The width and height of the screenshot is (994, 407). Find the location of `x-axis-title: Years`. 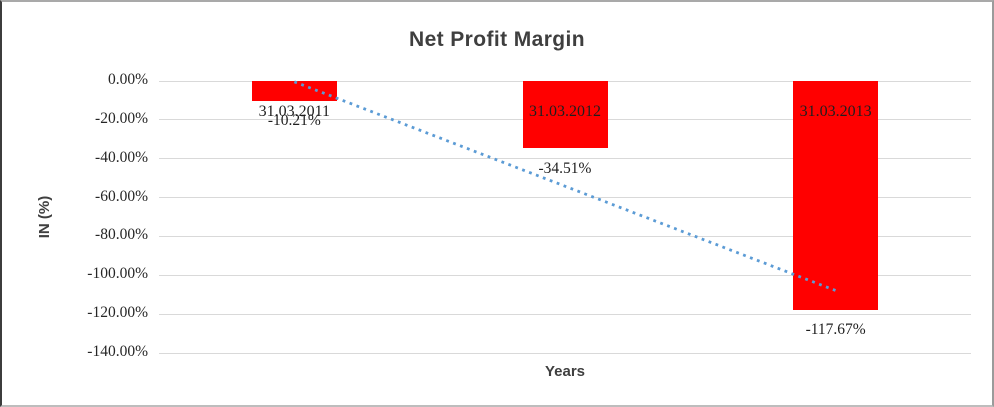

x-axis-title: Years is located at coordinates (565, 371).